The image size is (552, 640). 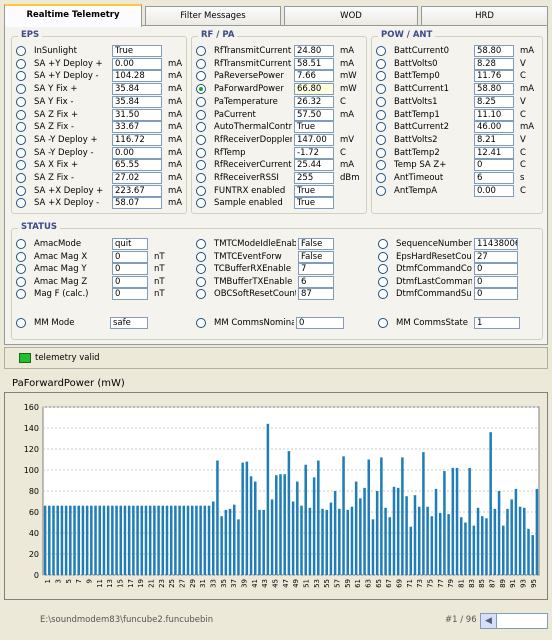 I want to click on field-value: True, so click(x=314, y=127).